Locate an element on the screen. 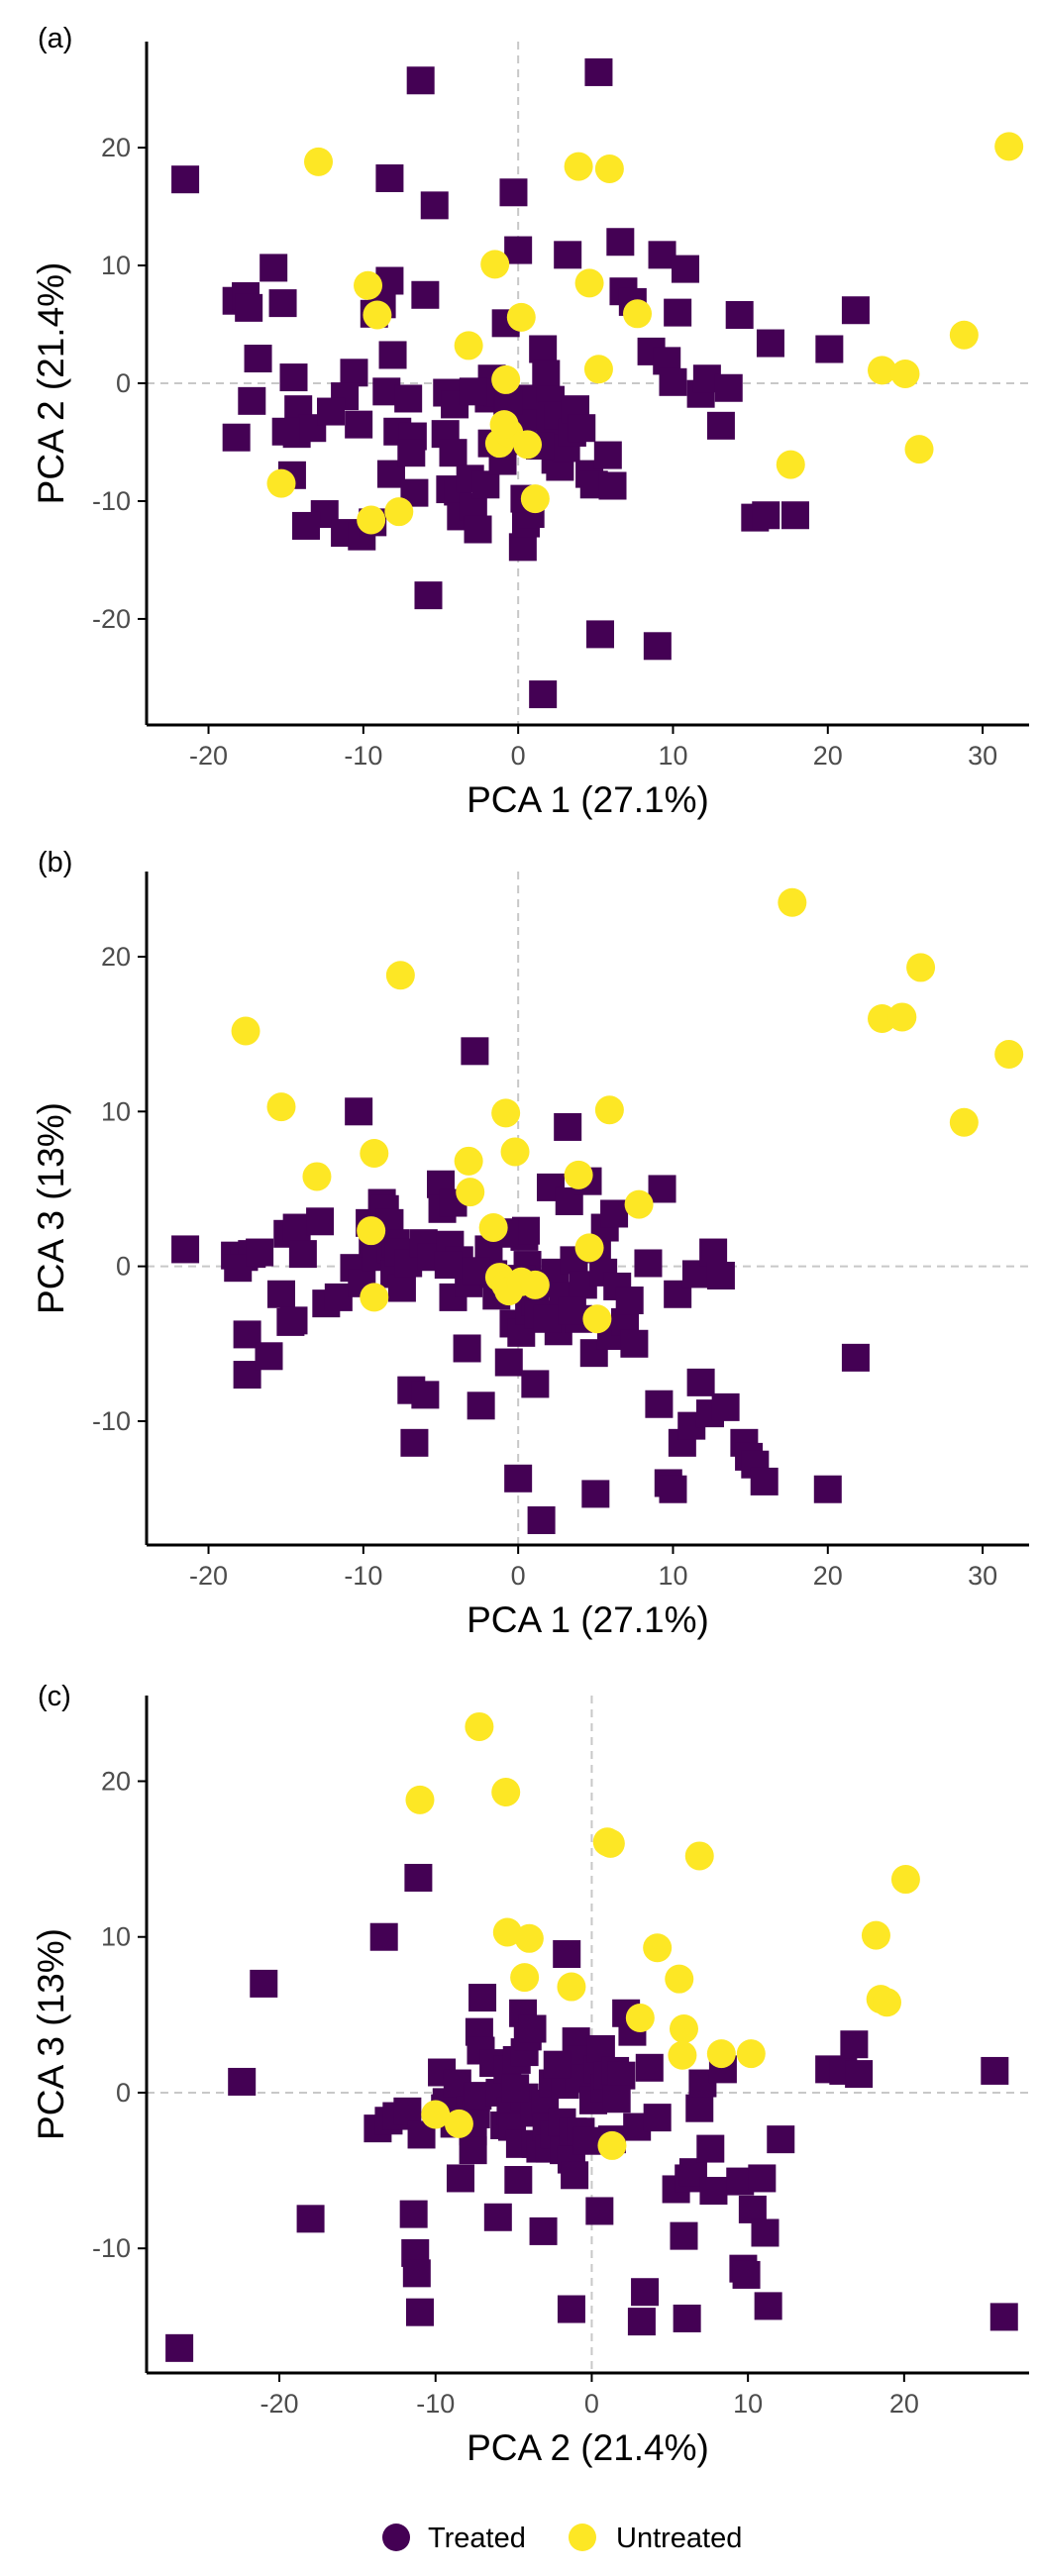 The image size is (1039, 2576). x-tick-label: -20 is located at coordinates (208, 756).